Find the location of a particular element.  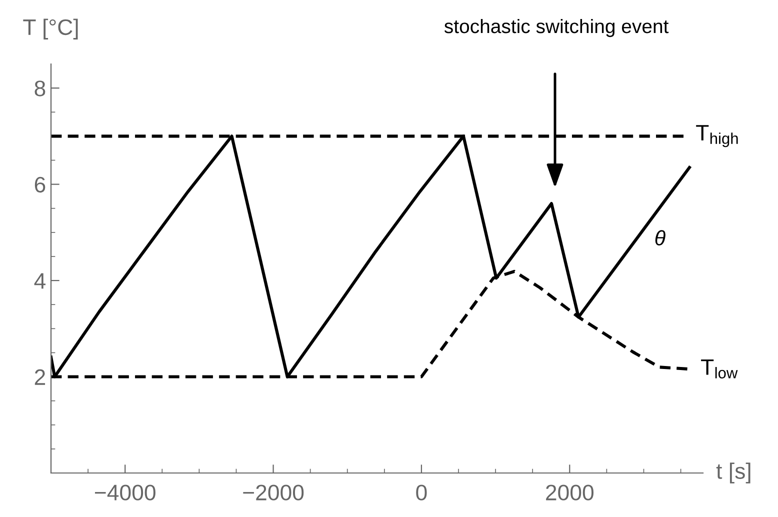

y-axis-title: T [°C] is located at coordinates (50, 29).